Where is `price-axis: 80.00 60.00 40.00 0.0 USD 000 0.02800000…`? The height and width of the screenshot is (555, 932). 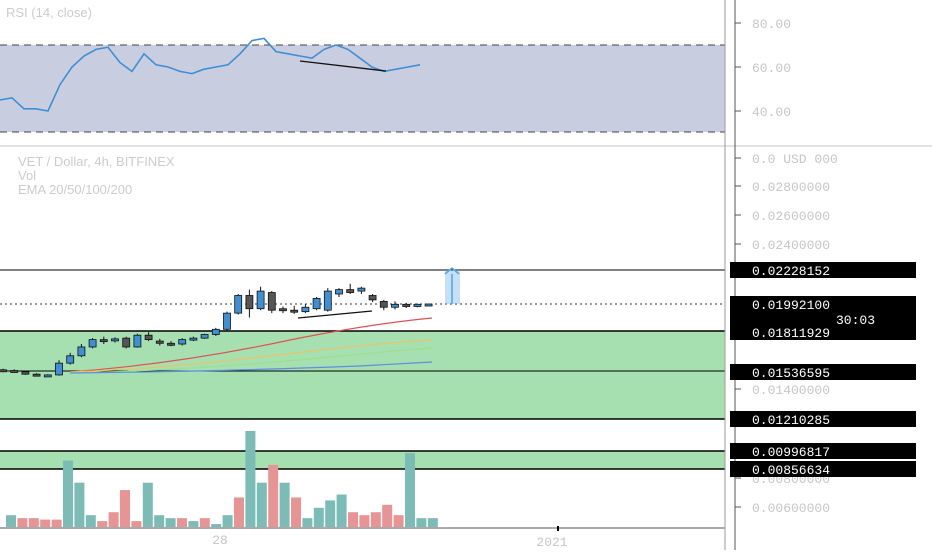 price-axis: 80.00 60.00 40.00 0.0 USD 000 0.02800000… is located at coordinates (781, 275).